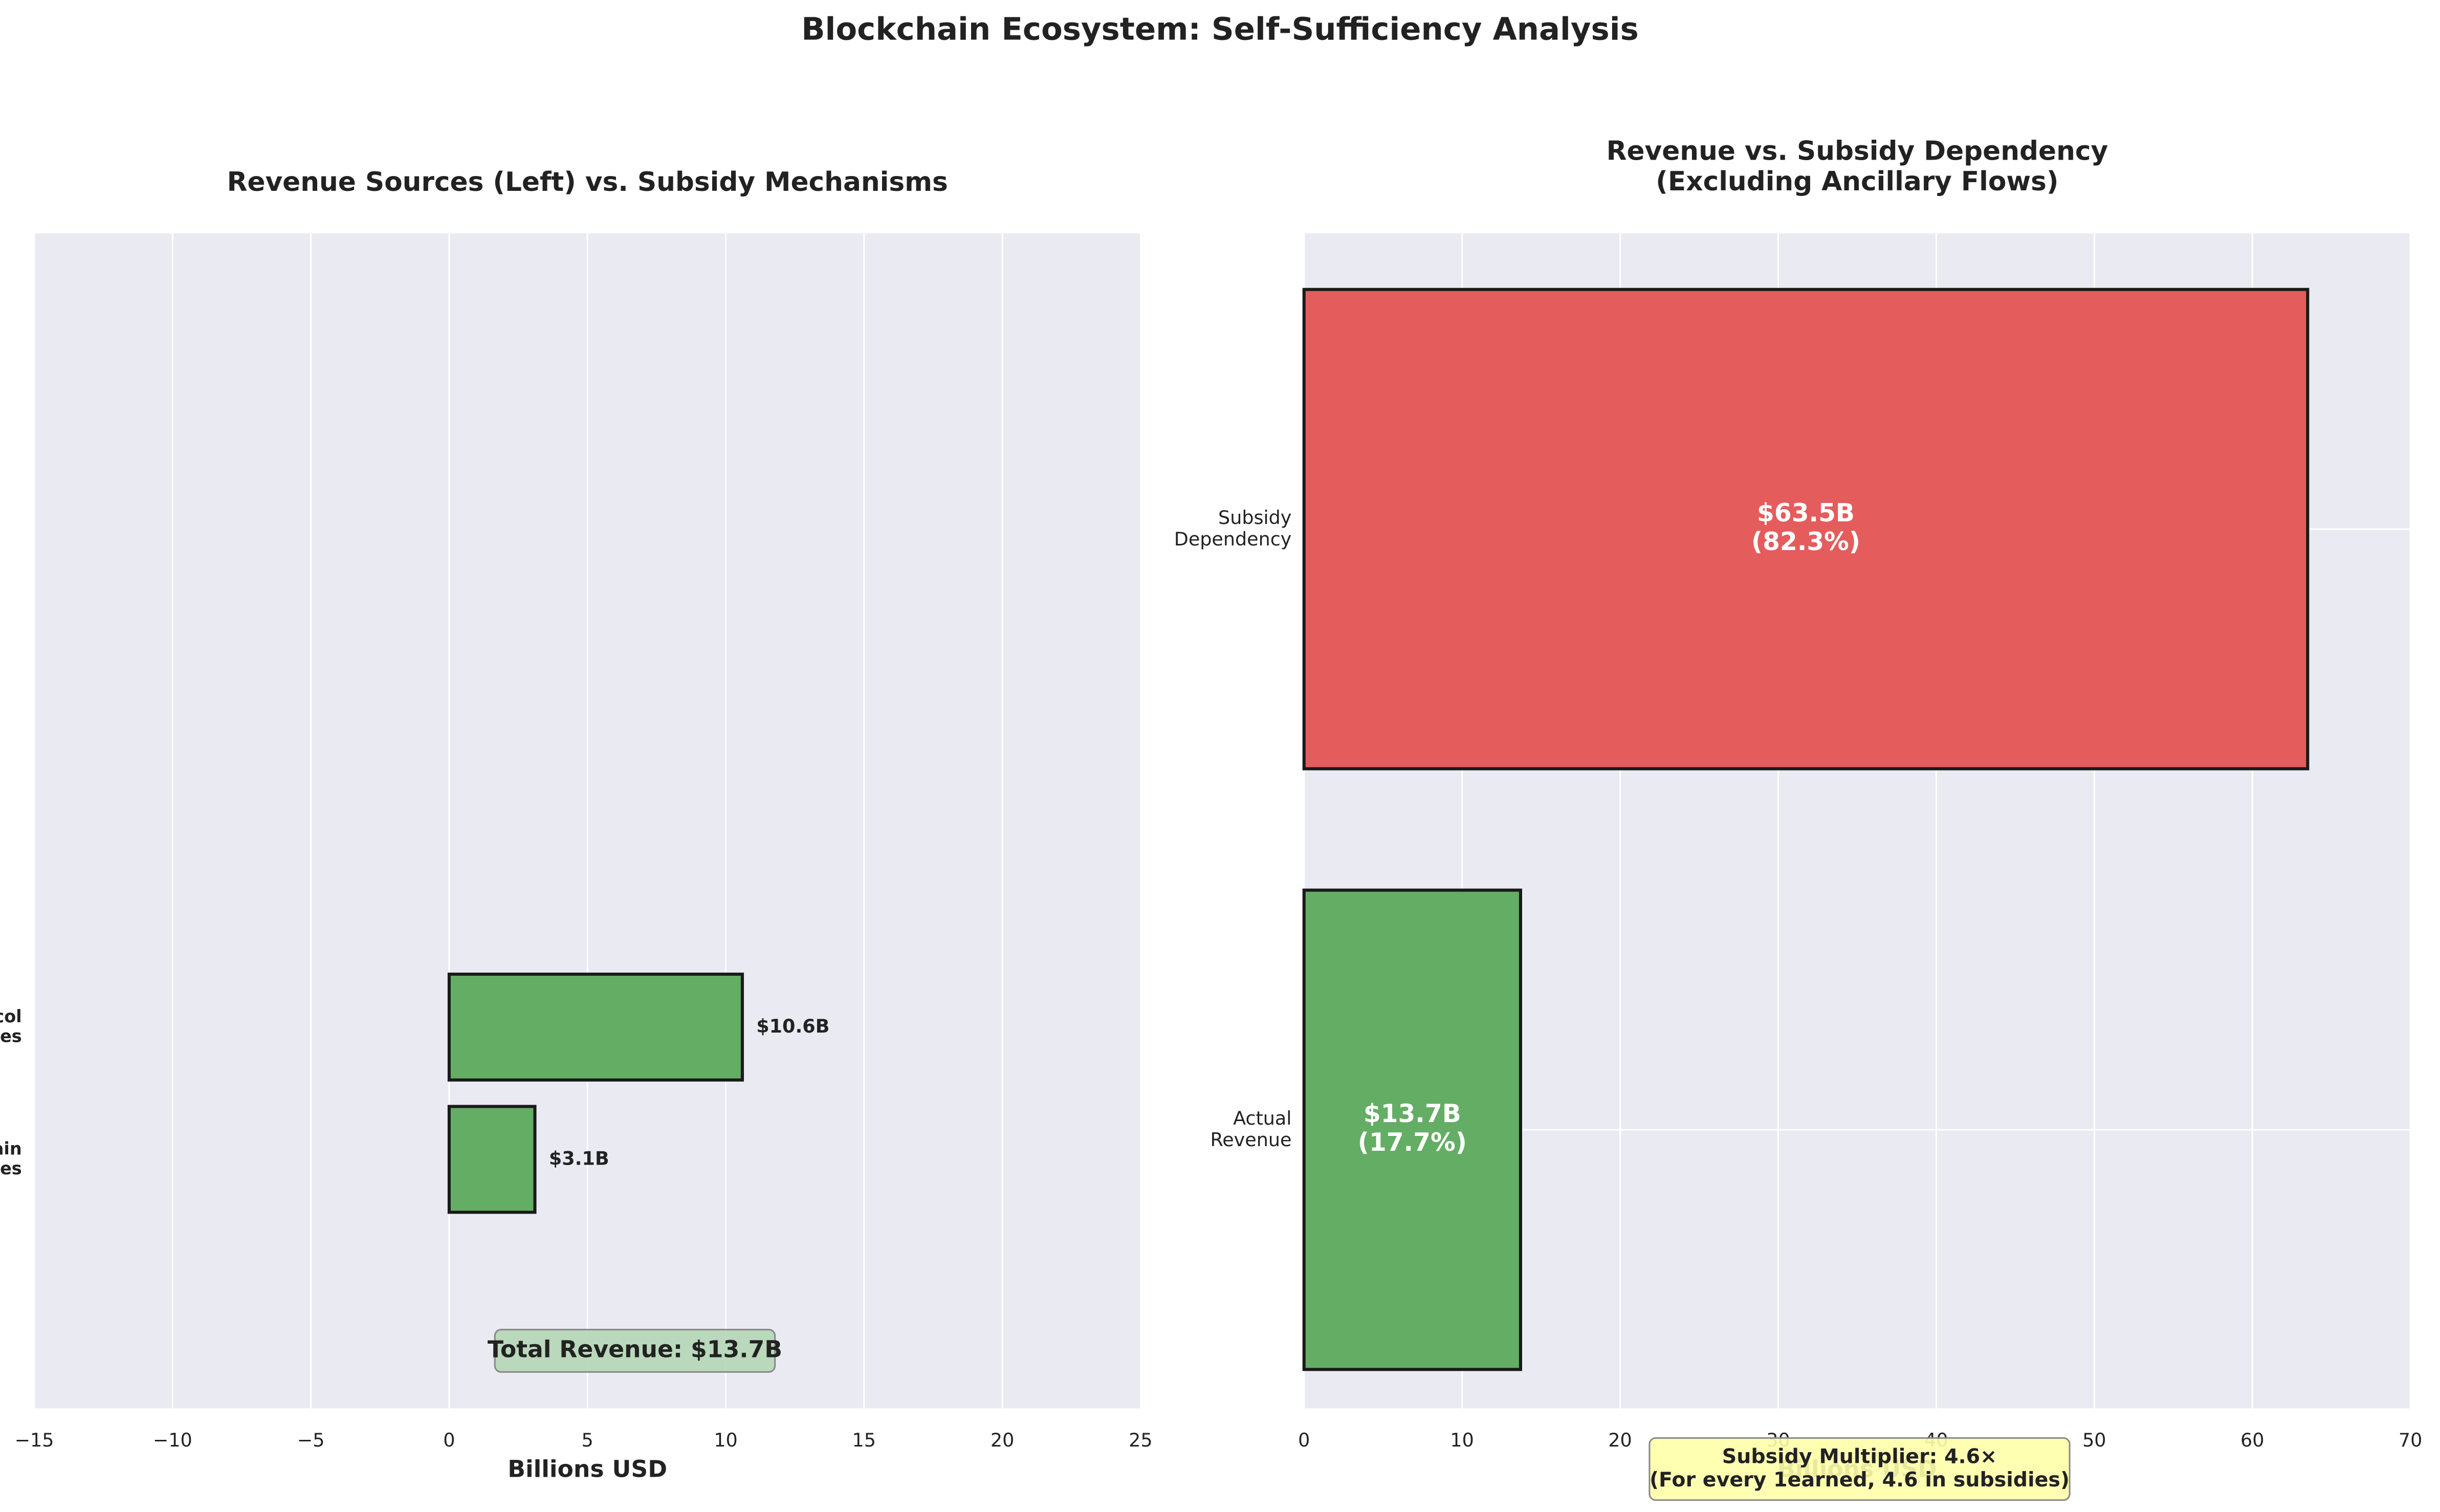 The height and width of the screenshot is (1512, 2440). I want to click on y-tick-label: Actual Revenue, so click(1251, 1129).